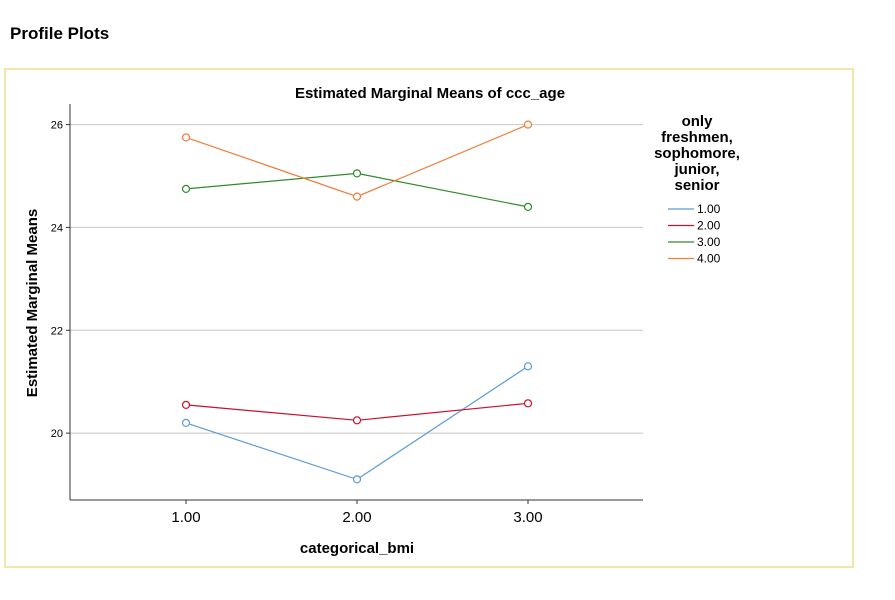  Describe the element at coordinates (357, 548) in the screenshot. I see `x-axis-label: categorical_bmi` at that location.